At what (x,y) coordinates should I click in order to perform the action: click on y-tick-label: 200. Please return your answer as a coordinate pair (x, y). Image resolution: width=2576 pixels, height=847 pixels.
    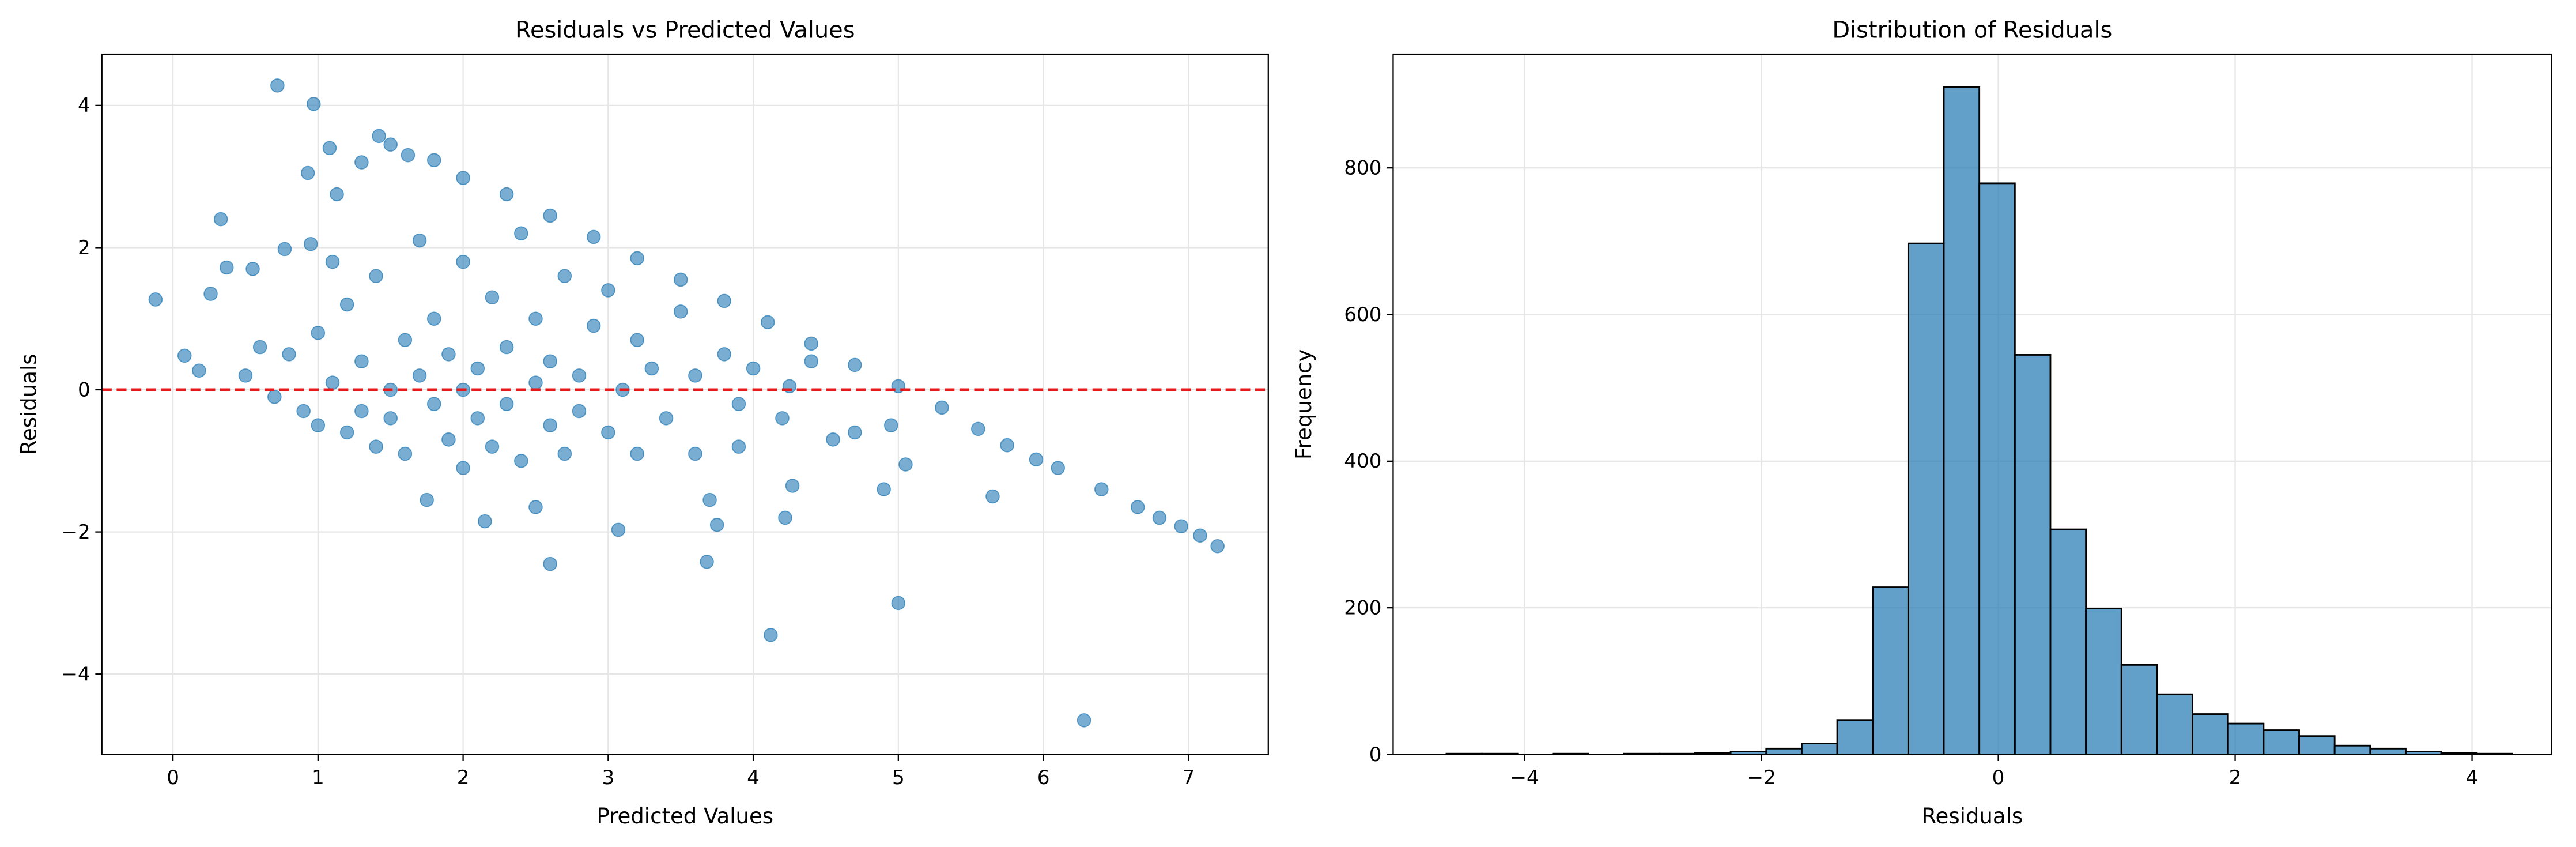
    Looking at the image, I should click on (1362, 608).